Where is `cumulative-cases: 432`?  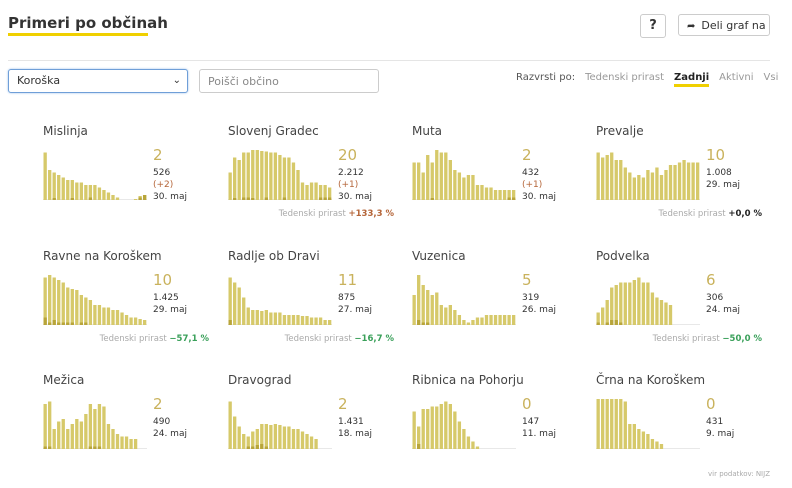 cumulative-cases: 432 is located at coordinates (531, 173).